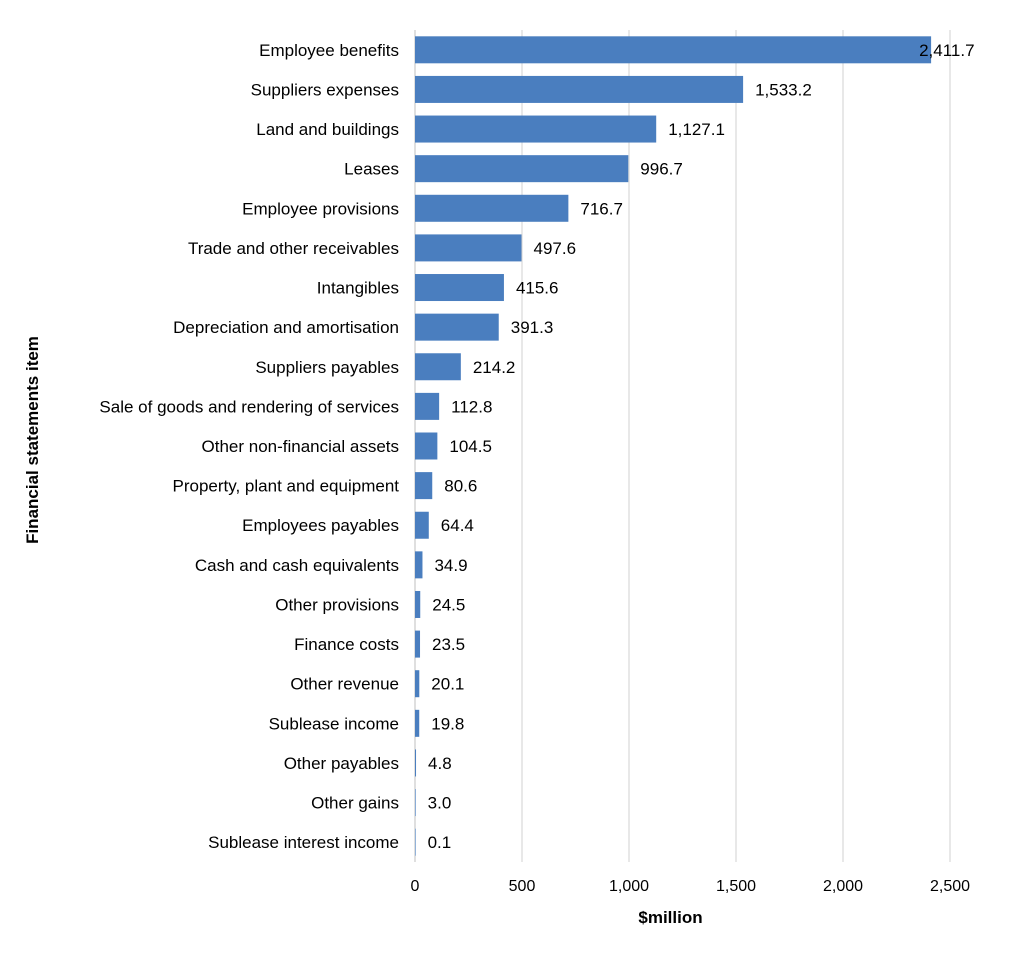 The height and width of the screenshot is (958, 1013). I want to click on category-label: Employee benefits, so click(329, 50).